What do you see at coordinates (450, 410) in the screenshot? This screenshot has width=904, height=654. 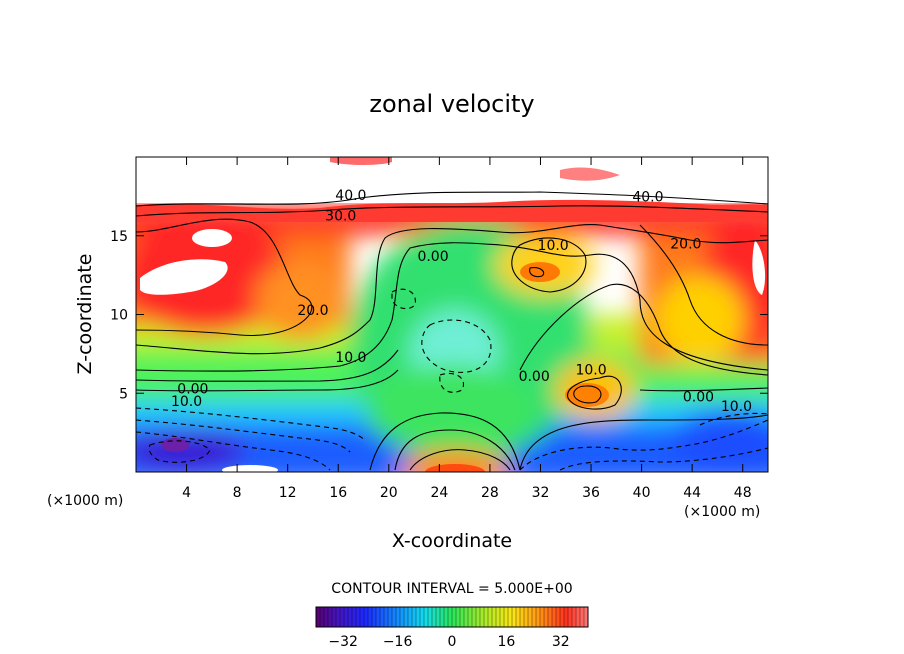 I see `field-center-green-lower` at bounding box center [450, 410].